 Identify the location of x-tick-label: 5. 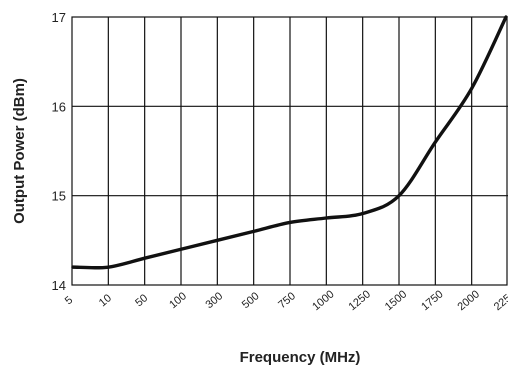
(69, 300).